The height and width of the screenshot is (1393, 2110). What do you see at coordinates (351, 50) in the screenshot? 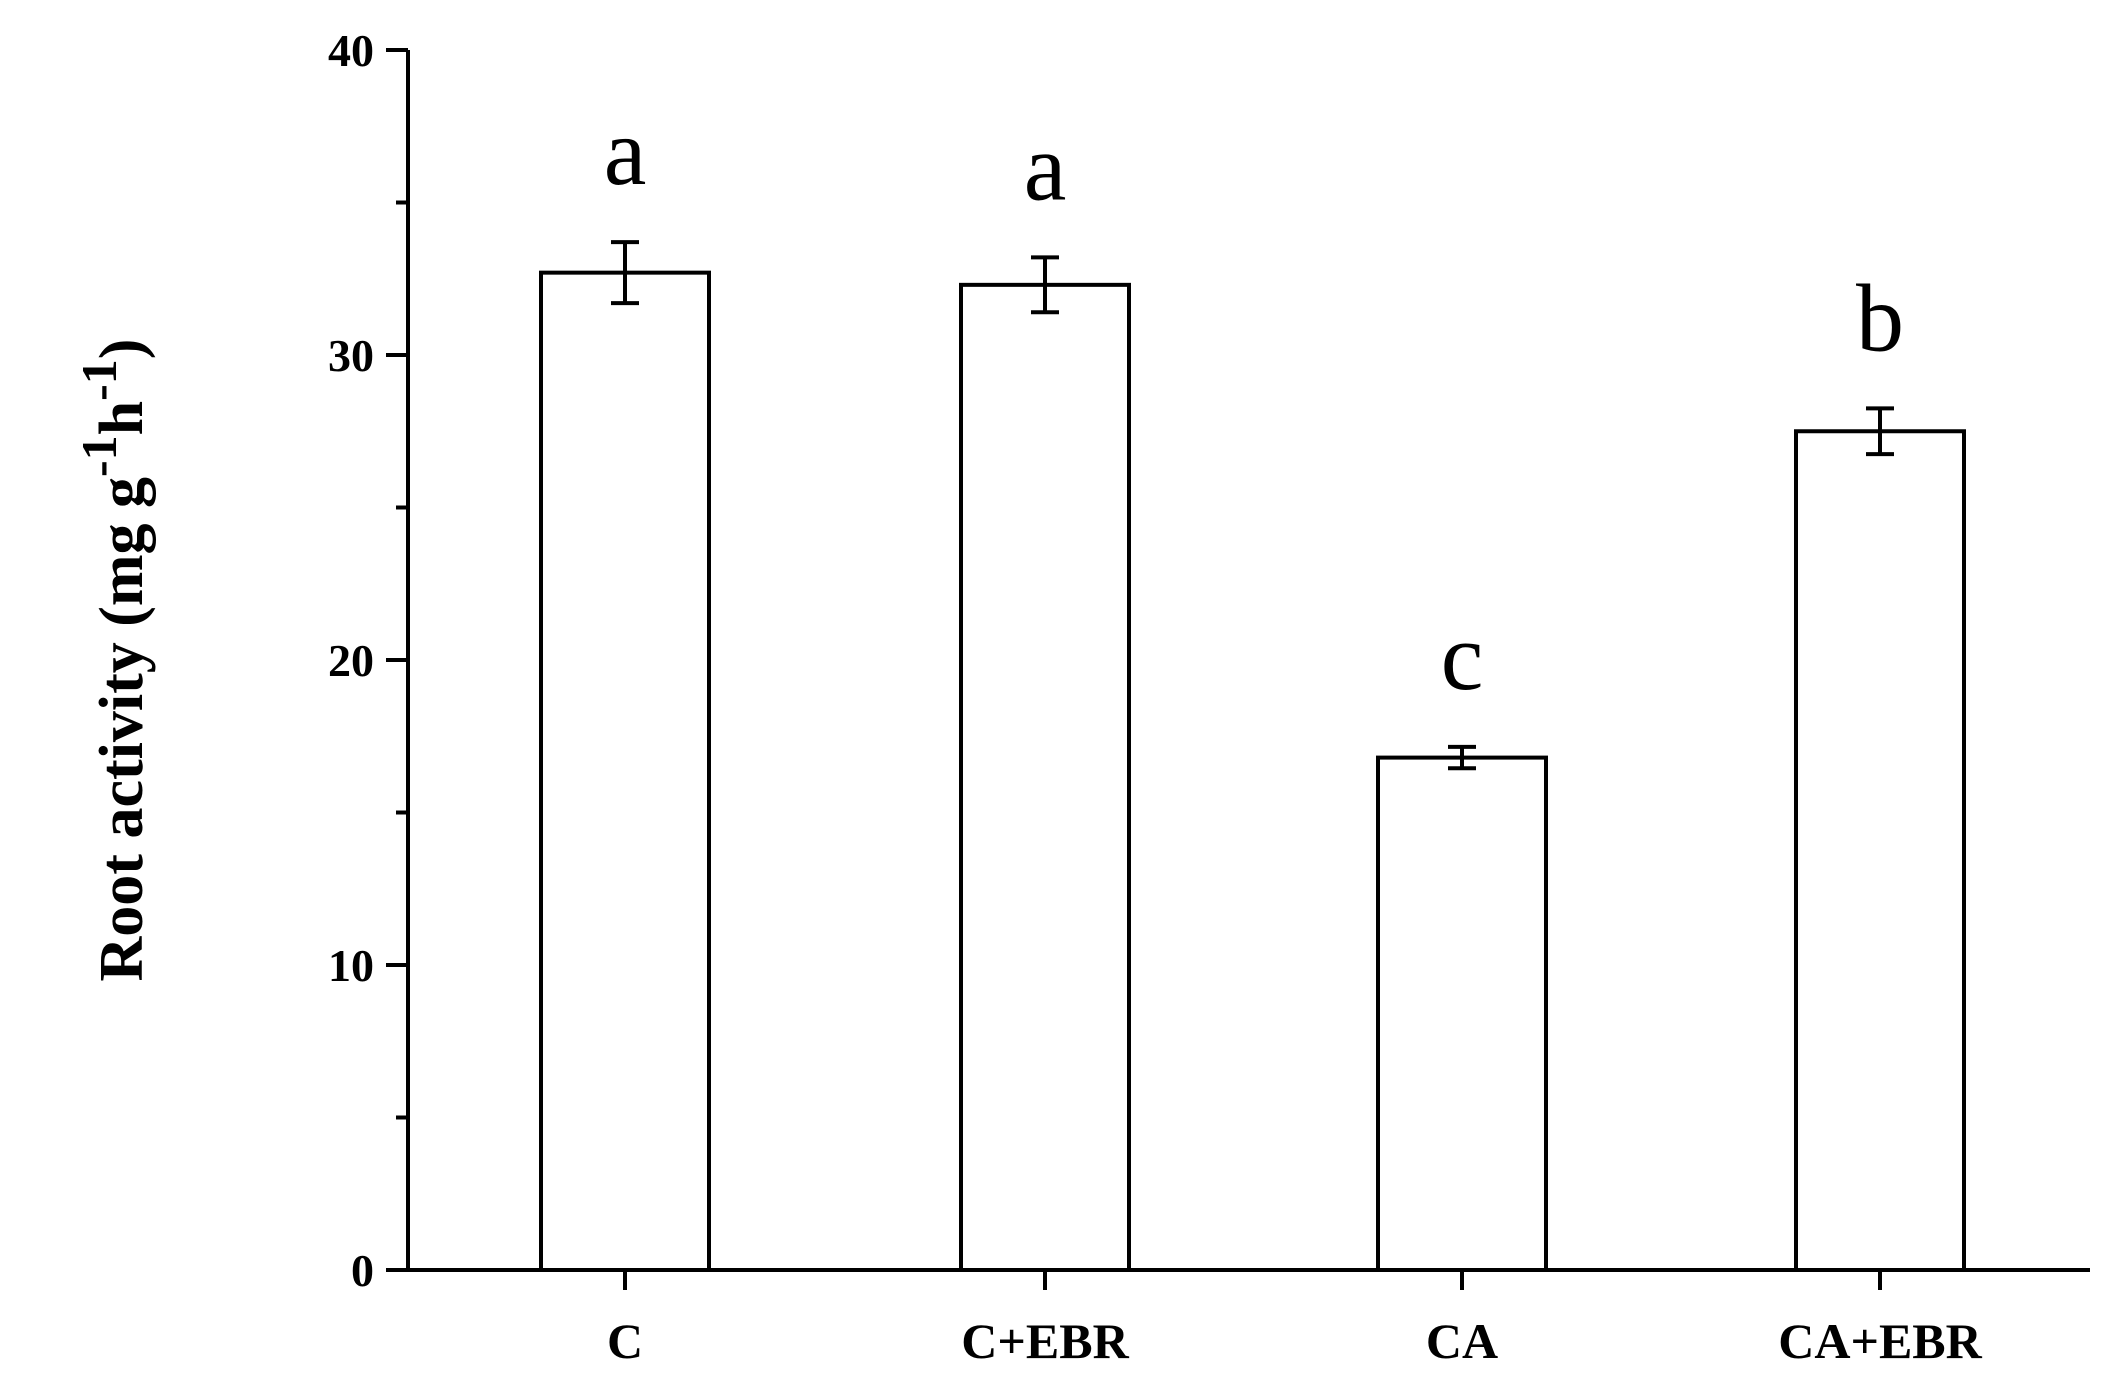
I see `y-tick-label: 40` at bounding box center [351, 50].